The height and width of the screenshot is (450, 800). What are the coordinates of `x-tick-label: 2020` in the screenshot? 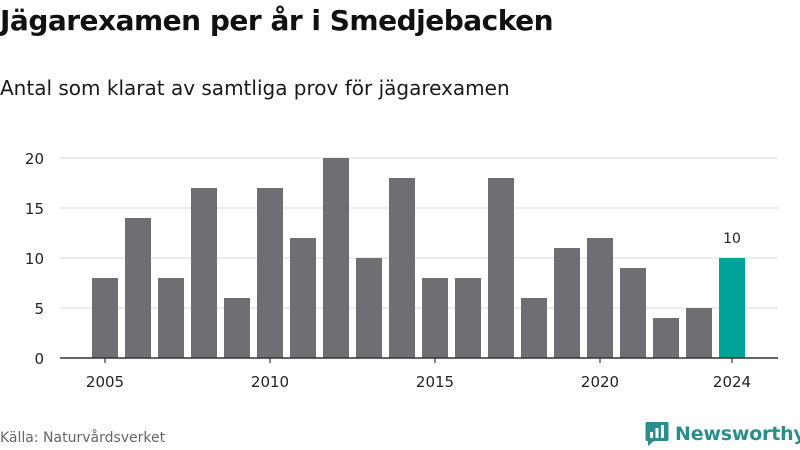 It's located at (600, 382).